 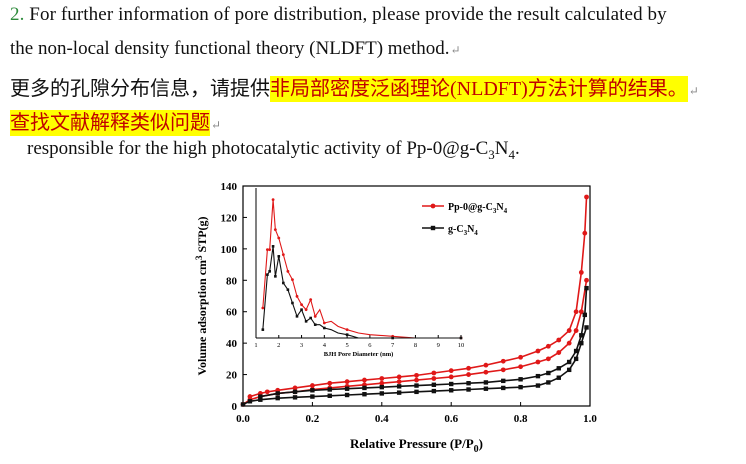 What do you see at coordinates (232, 313) in the screenshot?
I see `y-tick-label: 60` at bounding box center [232, 313].